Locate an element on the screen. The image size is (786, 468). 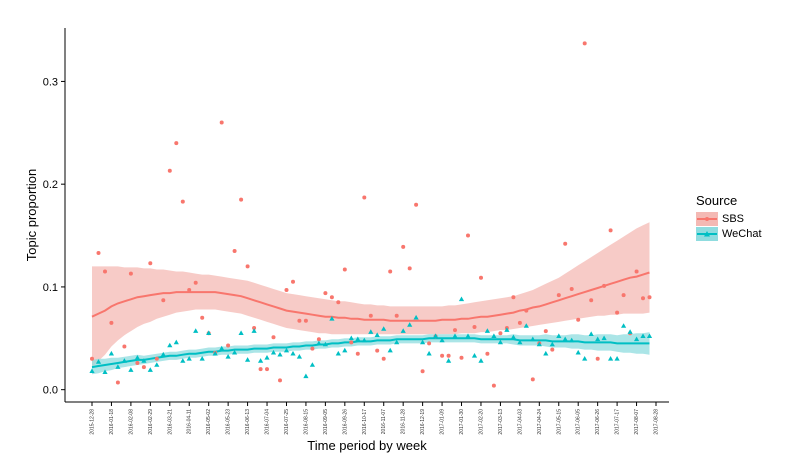
x-tick-label: 2016-02-29 is located at coordinates (151, 422).